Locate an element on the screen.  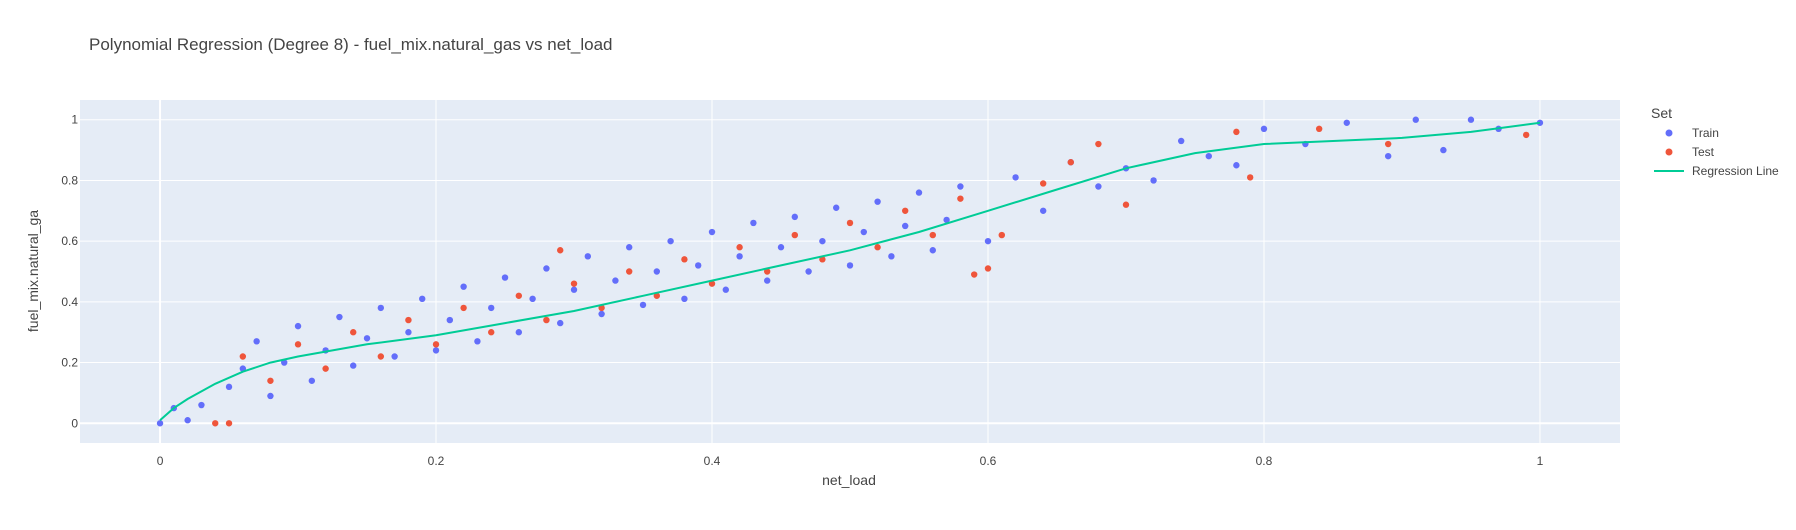
legend-label: Test is located at coordinates (1703, 152).